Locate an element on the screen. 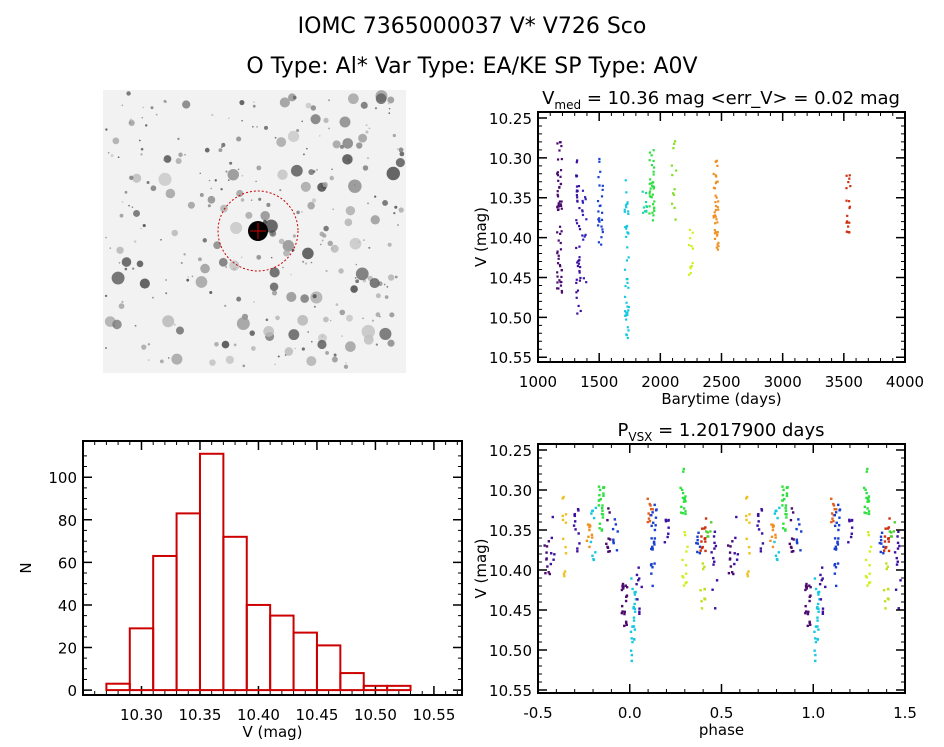 The width and height of the screenshot is (944, 747). histogram-bar is located at coordinates (141, 659).